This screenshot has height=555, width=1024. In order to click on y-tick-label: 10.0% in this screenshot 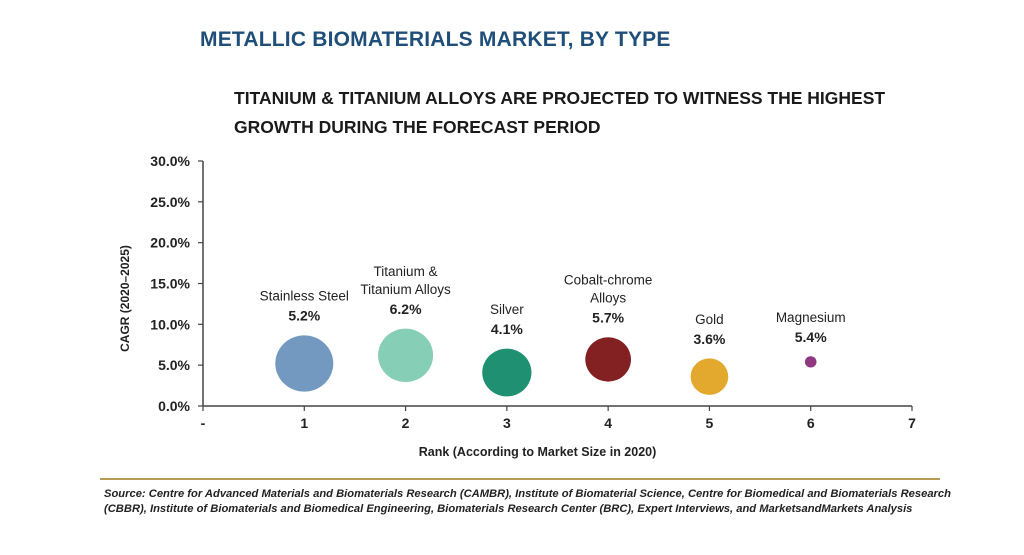, I will do `click(170, 324)`.